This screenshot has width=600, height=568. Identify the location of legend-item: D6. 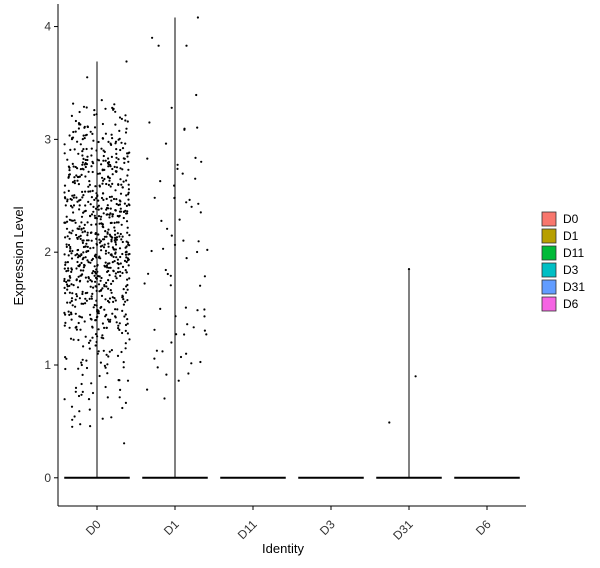
(560, 304).